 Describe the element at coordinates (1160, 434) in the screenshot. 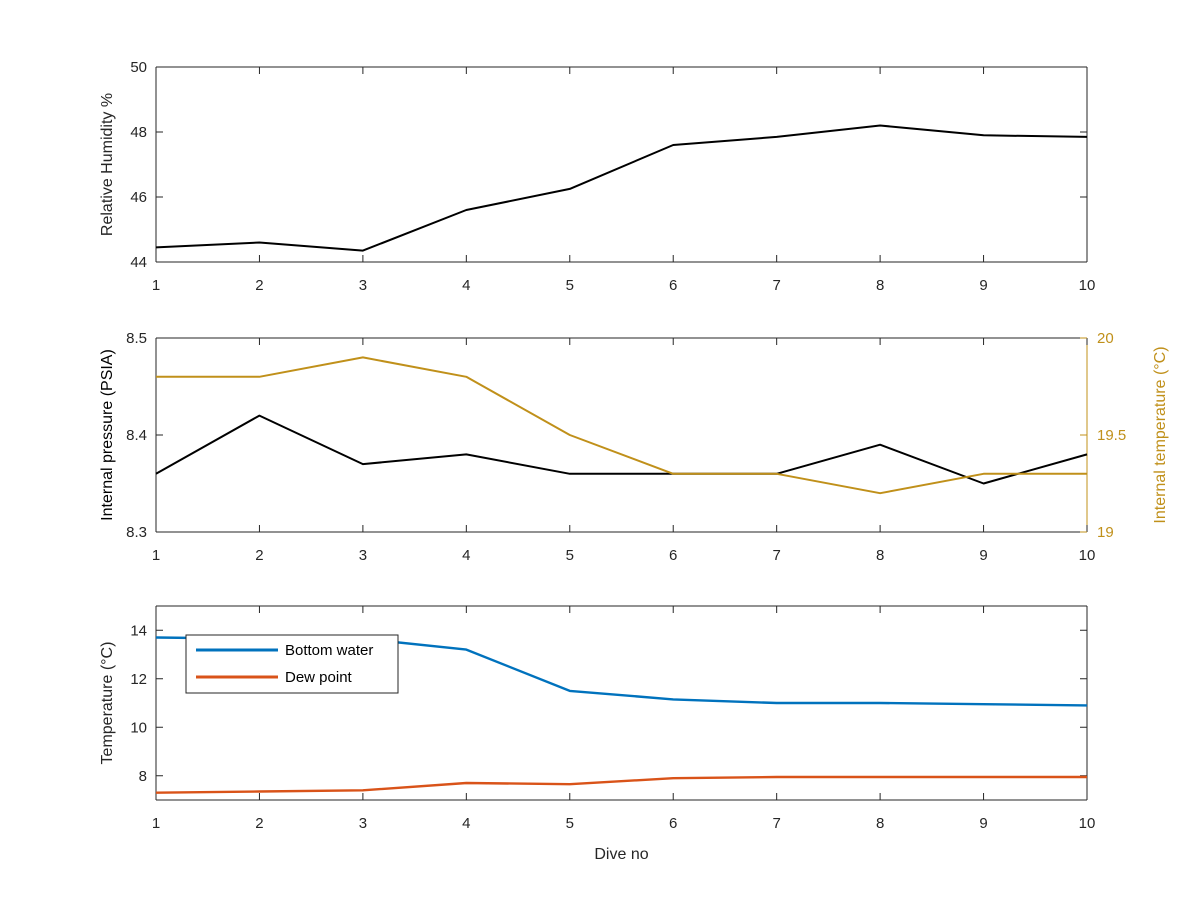

I see `right-y-axis-label: Internal temperature (°C)` at that location.